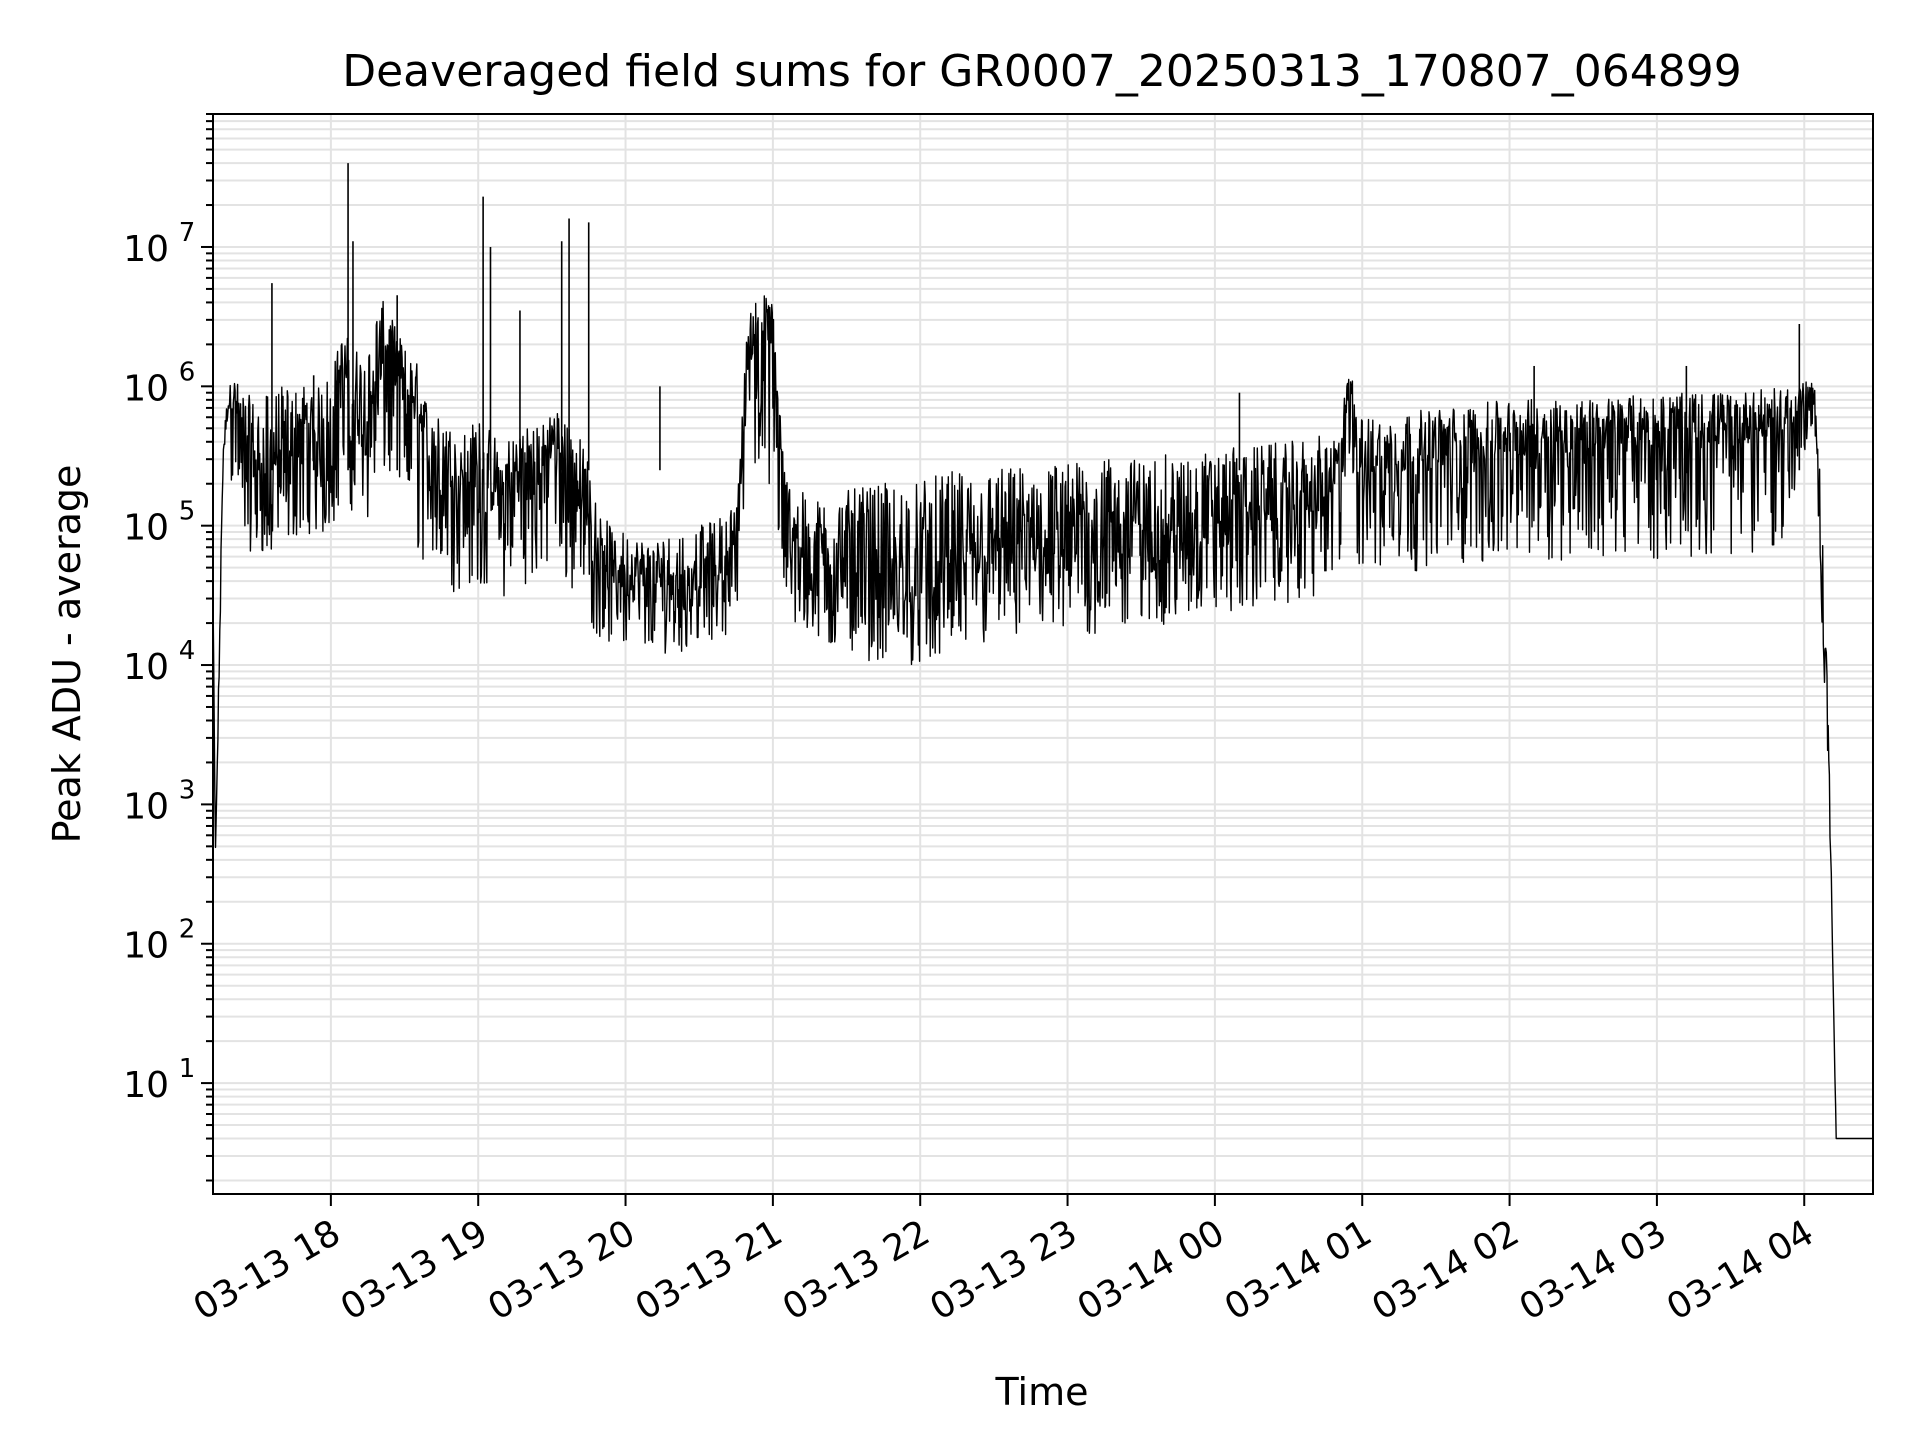  What do you see at coordinates (1042, 1392) in the screenshot?
I see `x-axis-label: Time` at bounding box center [1042, 1392].